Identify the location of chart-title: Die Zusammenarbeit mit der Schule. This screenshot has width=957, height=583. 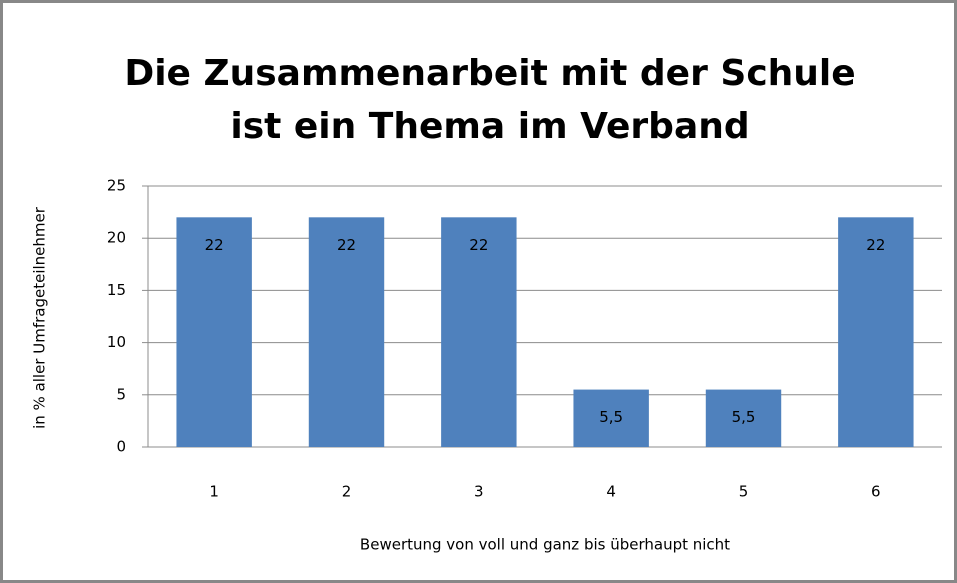
(489, 73).